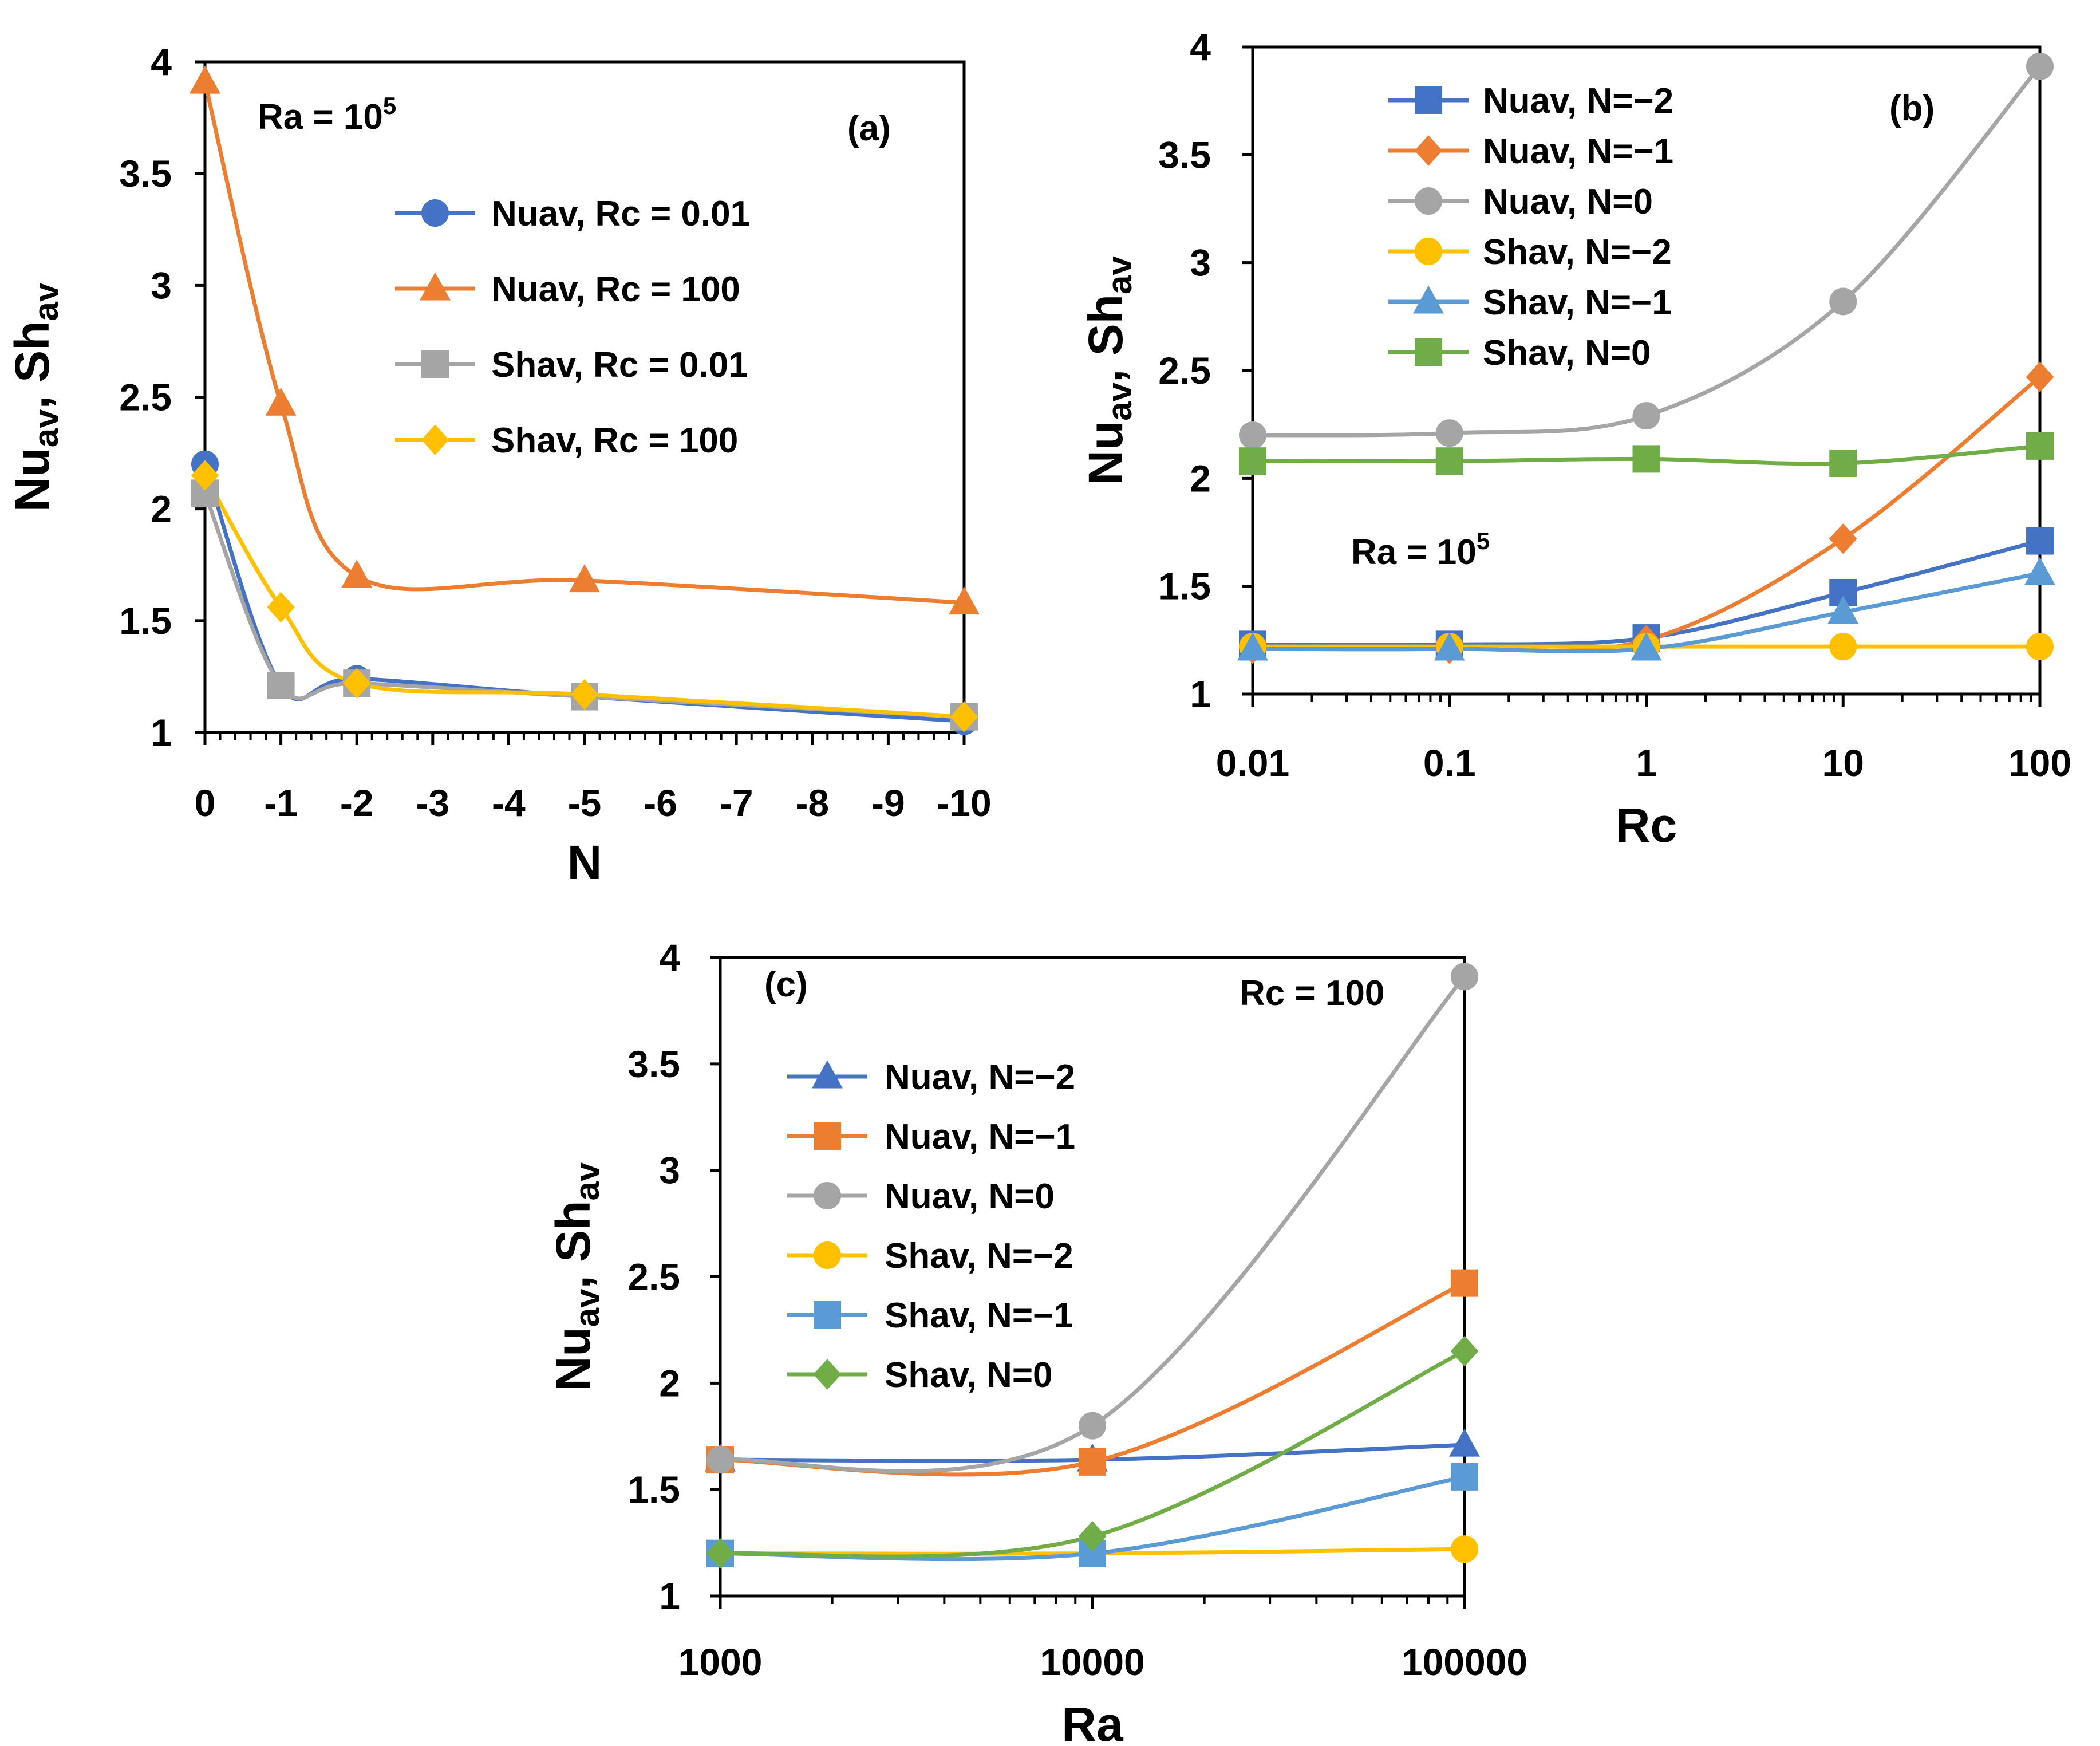 The width and height of the screenshot is (2100, 1746). Describe the element at coordinates (669, 1596) in the screenshot. I see `chart-c-y-tick-label: 1` at that location.